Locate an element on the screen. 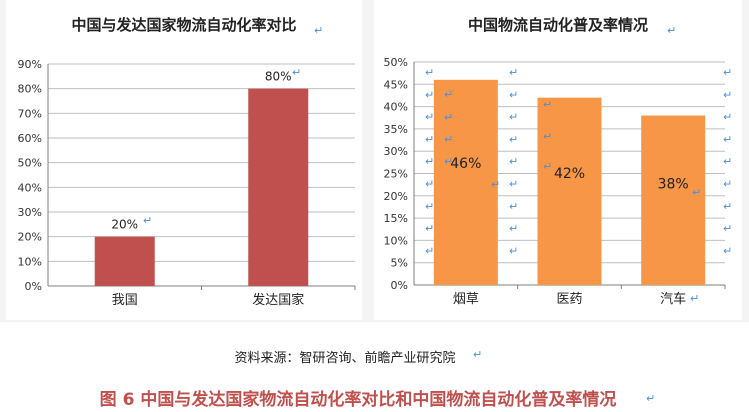 Image resolution: width=749 pixels, height=412 pixels. y-tick-label: 35% is located at coordinates (396, 129).